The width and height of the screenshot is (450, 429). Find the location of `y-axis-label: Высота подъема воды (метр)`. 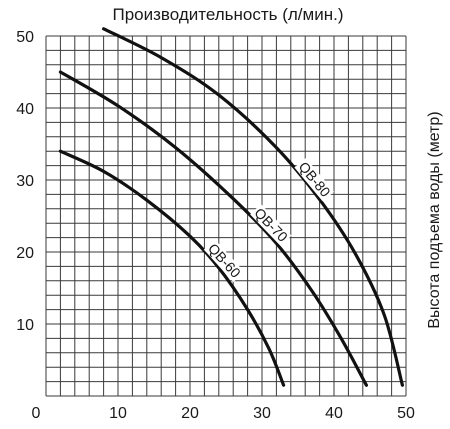

y-axis-label: Высота подъема воды (метр) is located at coordinates (434, 219).